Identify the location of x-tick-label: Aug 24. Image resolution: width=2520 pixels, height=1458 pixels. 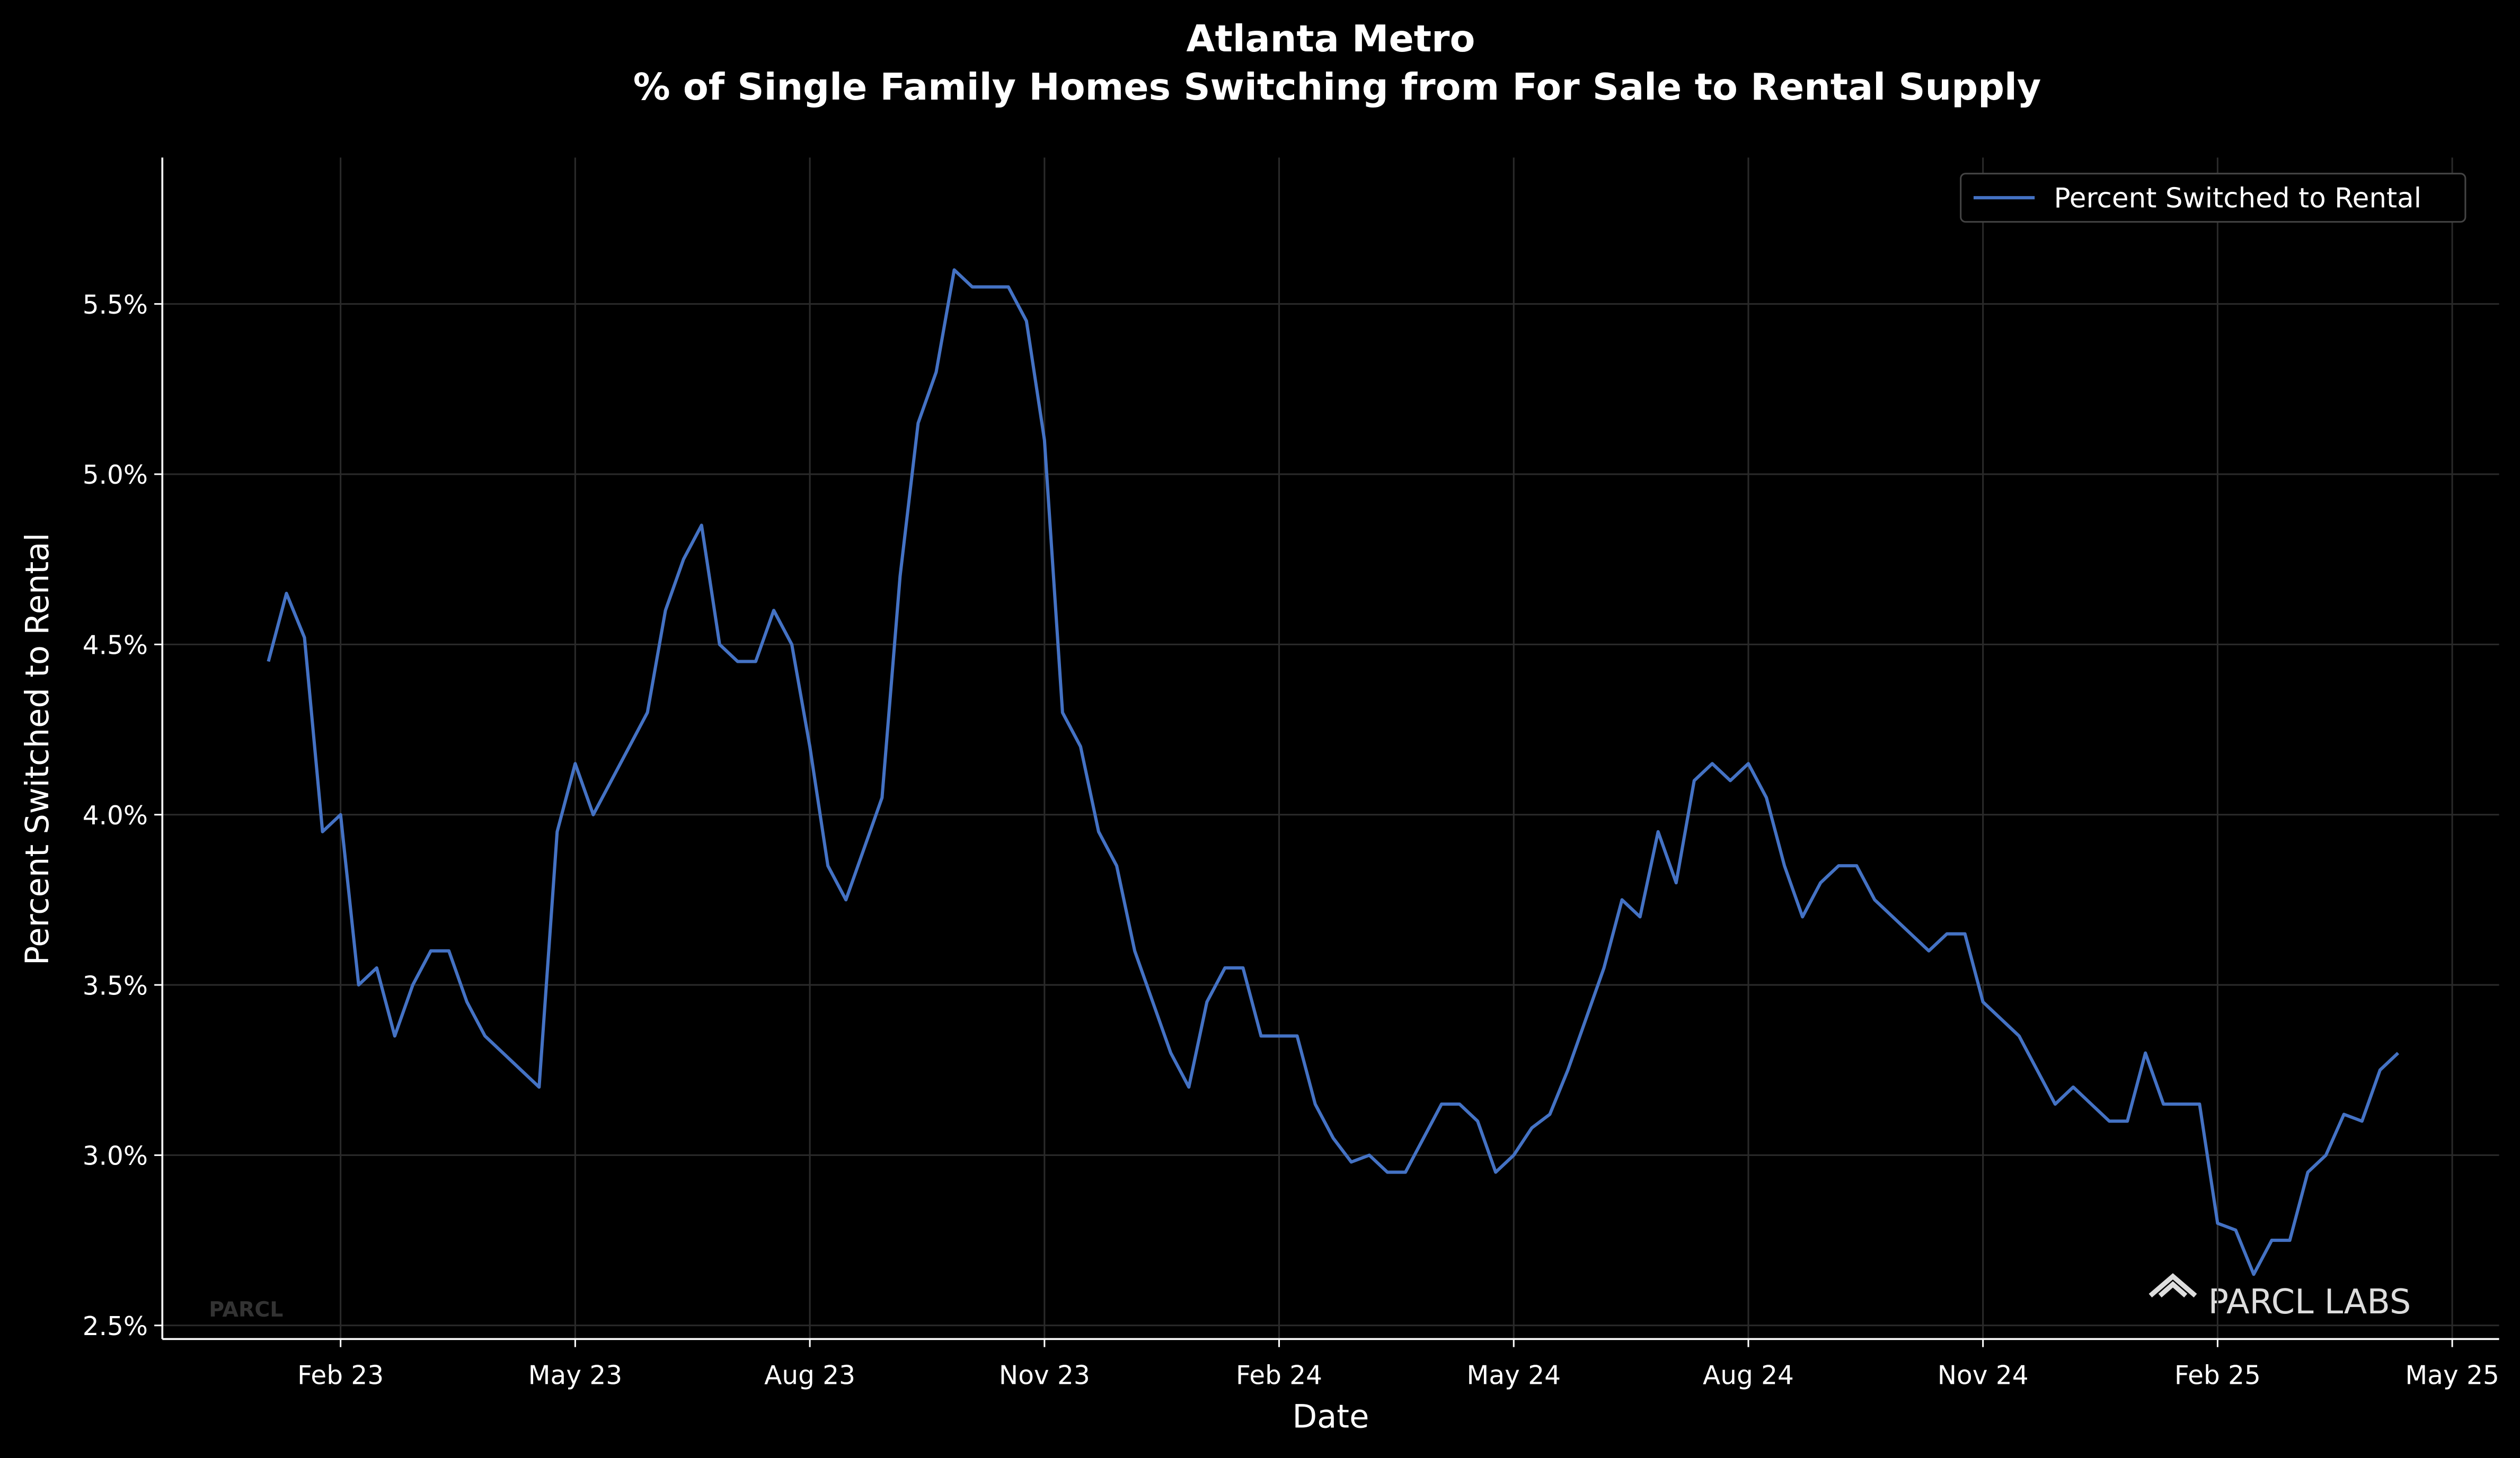
(1748, 1375).